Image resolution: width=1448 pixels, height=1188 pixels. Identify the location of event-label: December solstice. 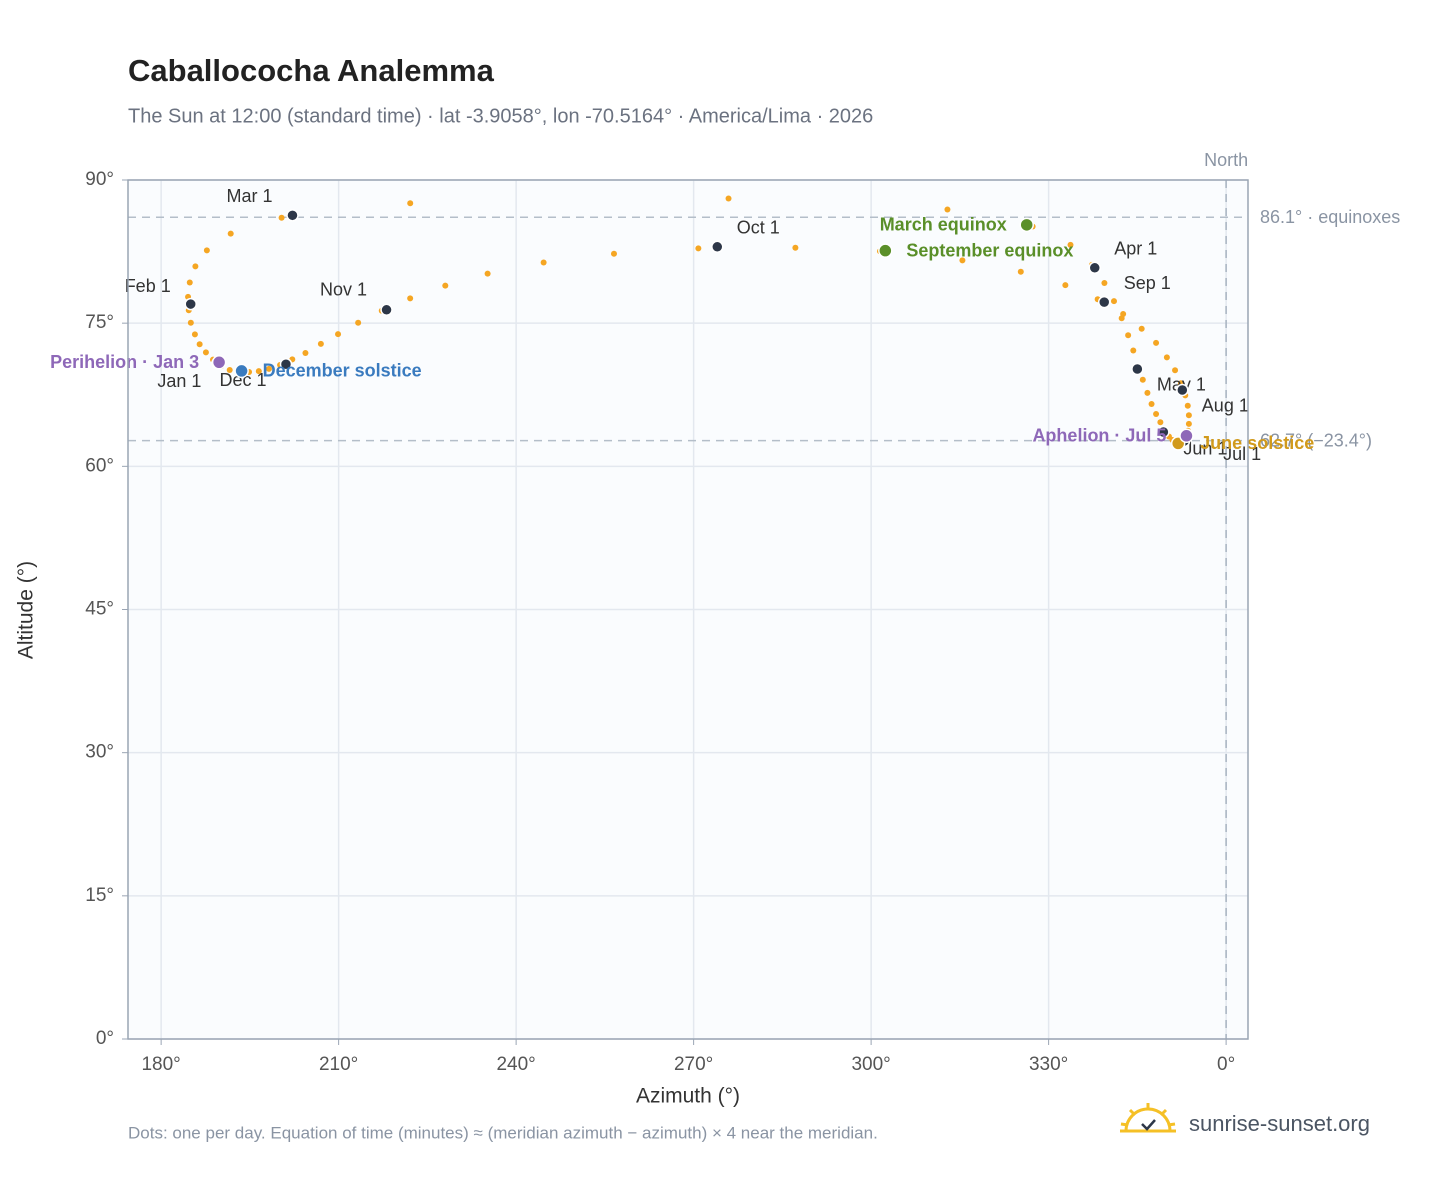
(342, 371).